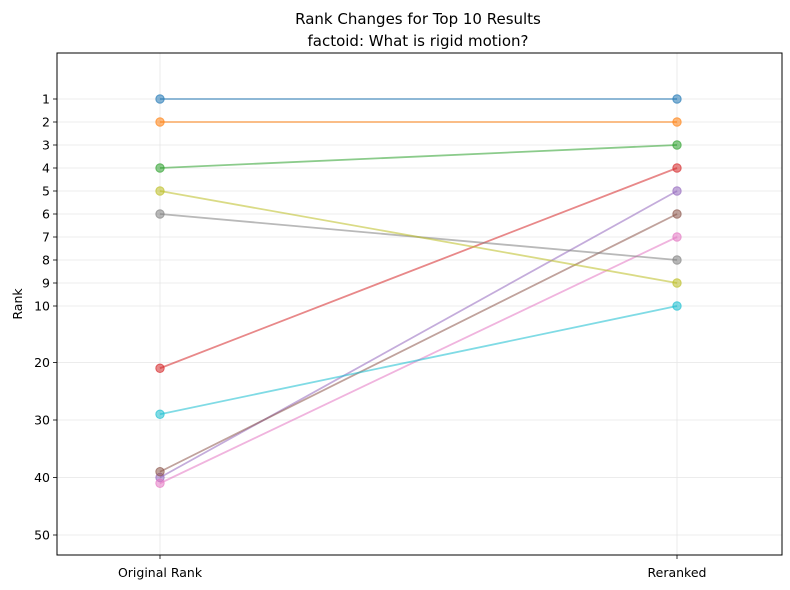 The image size is (790, 590). What do you see at coordinates (46, 168) in the screenshot?
I see `y-tick-label: 4` at bounding box center [46, 168].